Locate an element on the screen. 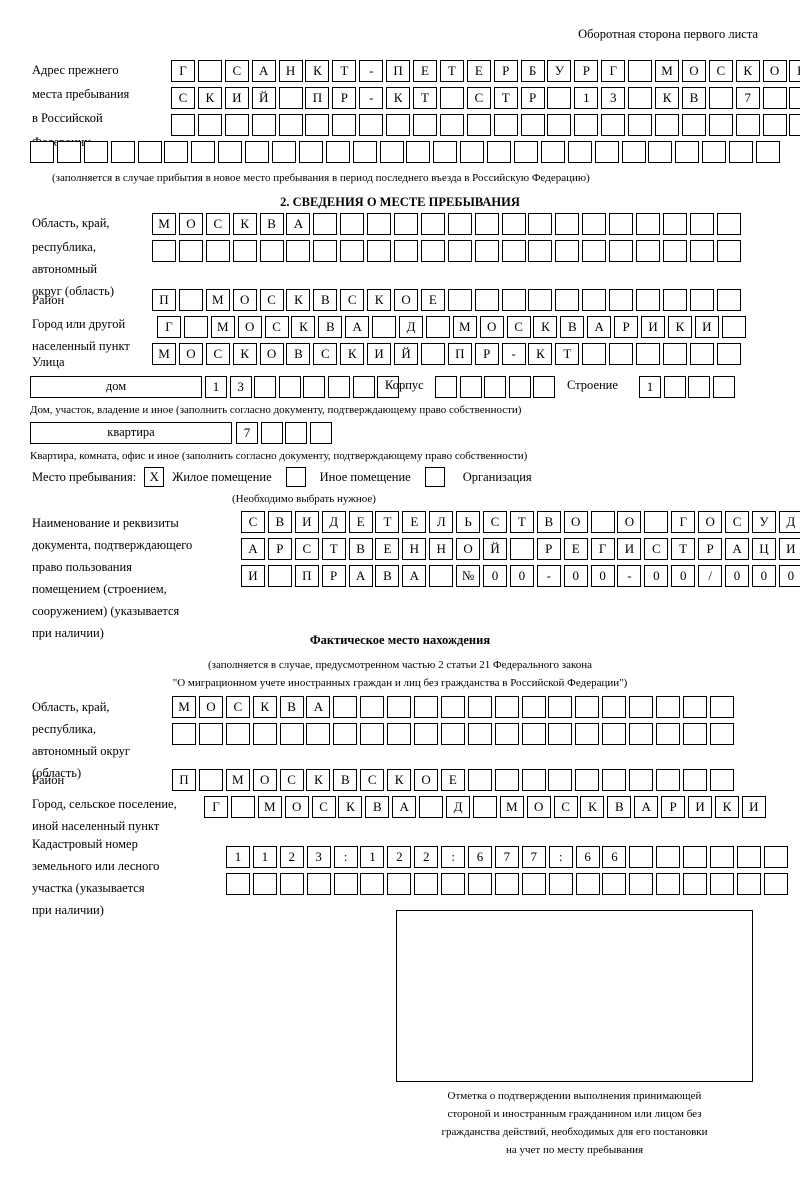  document-cell-r3-9: № is located at coordinates (468, 576).